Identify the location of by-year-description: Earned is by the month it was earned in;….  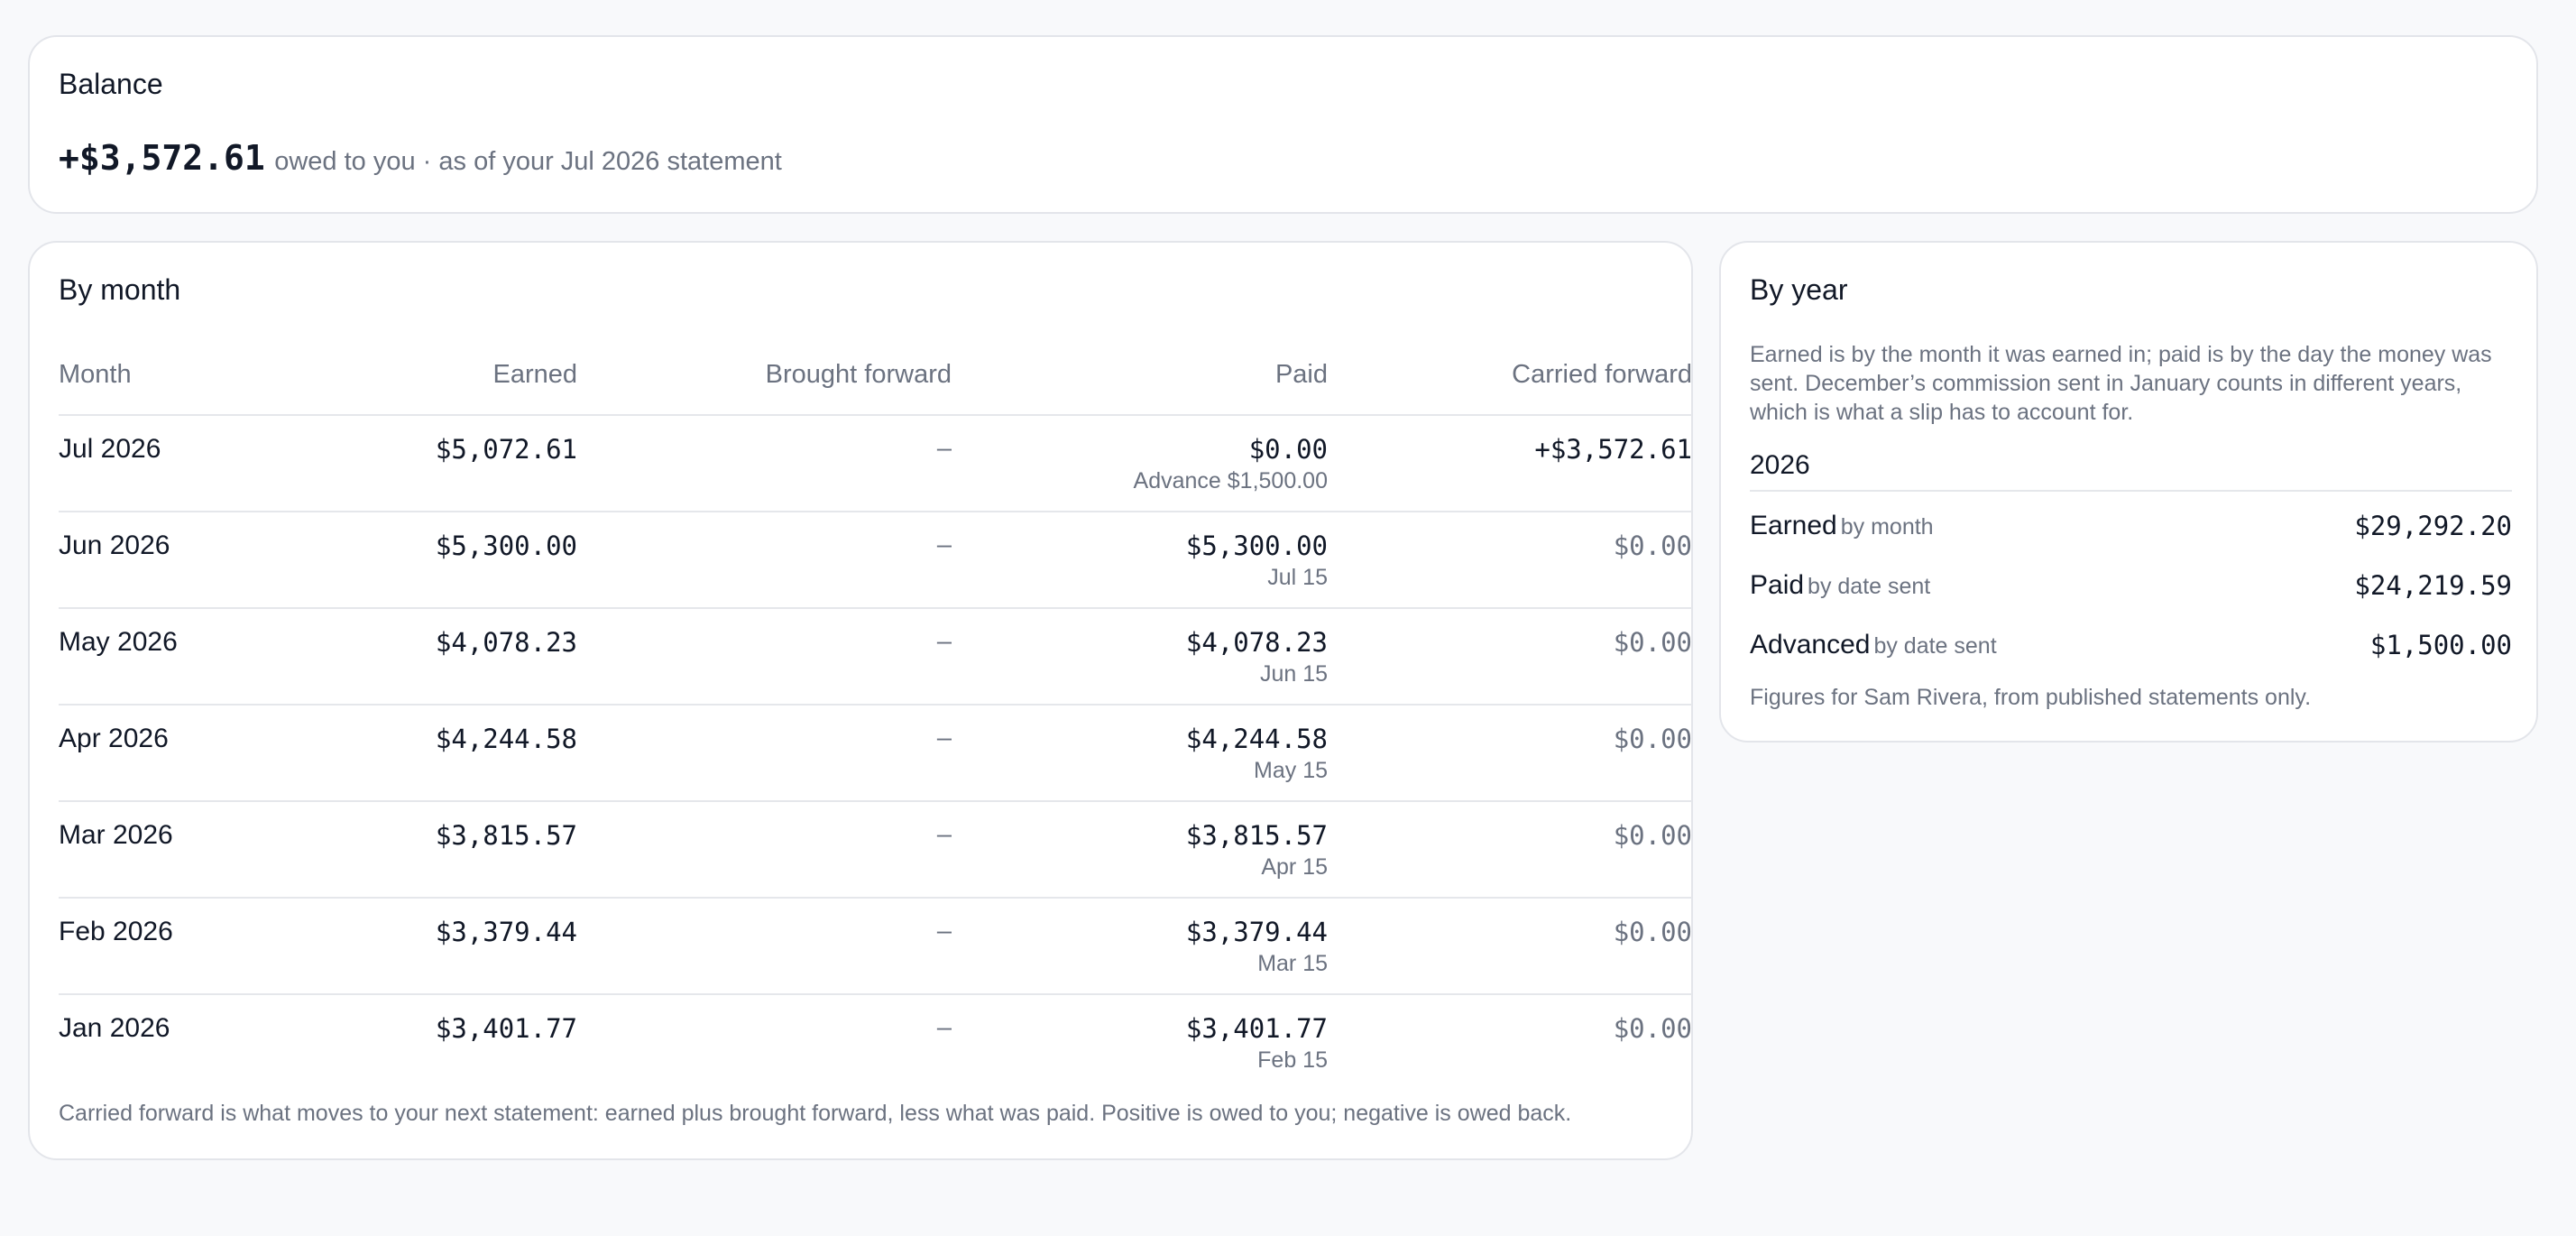
(2121, 384).